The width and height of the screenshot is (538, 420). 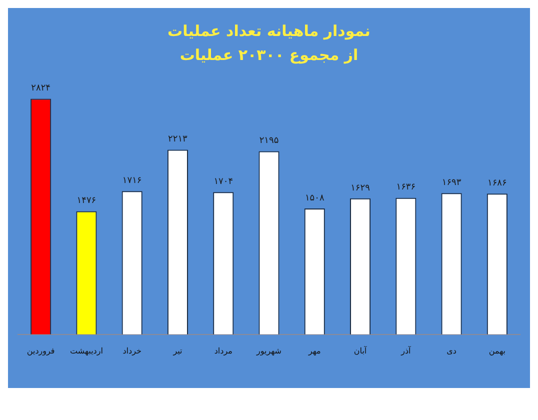 I want to click on chart-title: نمودار ماهیانه تعداد عملیات, so click(x=269, y=31).